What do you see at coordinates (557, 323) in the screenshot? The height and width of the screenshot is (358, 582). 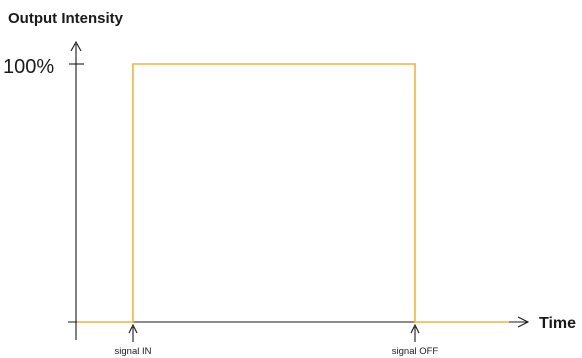 I see `x-axis-label: Time` at bounding box center [557, 323].